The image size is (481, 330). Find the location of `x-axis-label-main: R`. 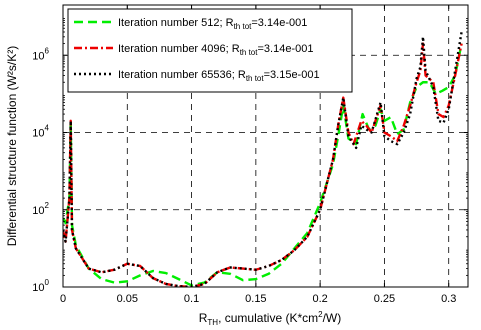

x-axis-label-main: R is located at coordinates (203, 318).